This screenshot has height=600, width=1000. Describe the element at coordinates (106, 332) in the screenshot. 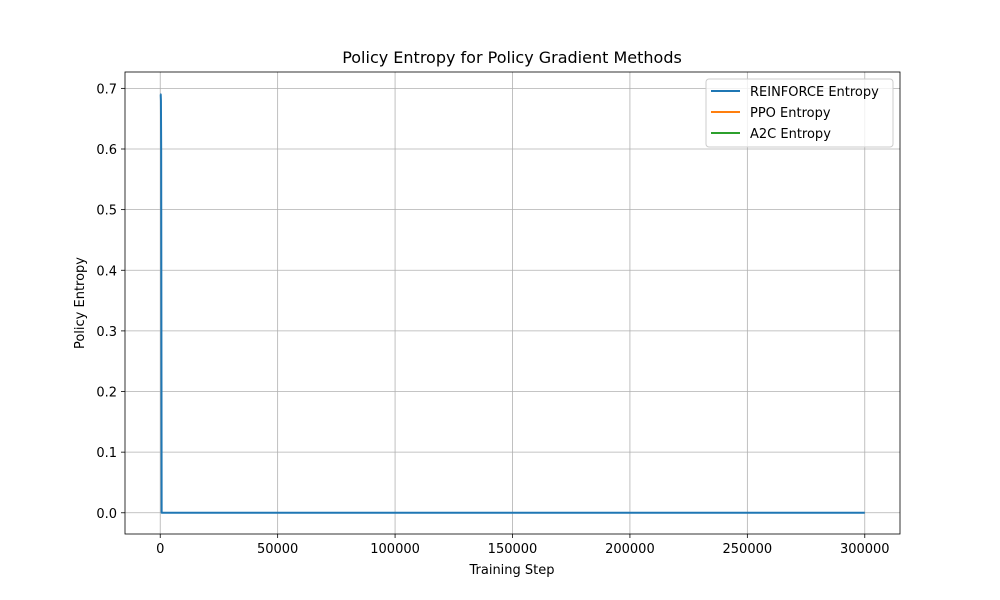

I see `y-tick-label: 0.3` at that location.